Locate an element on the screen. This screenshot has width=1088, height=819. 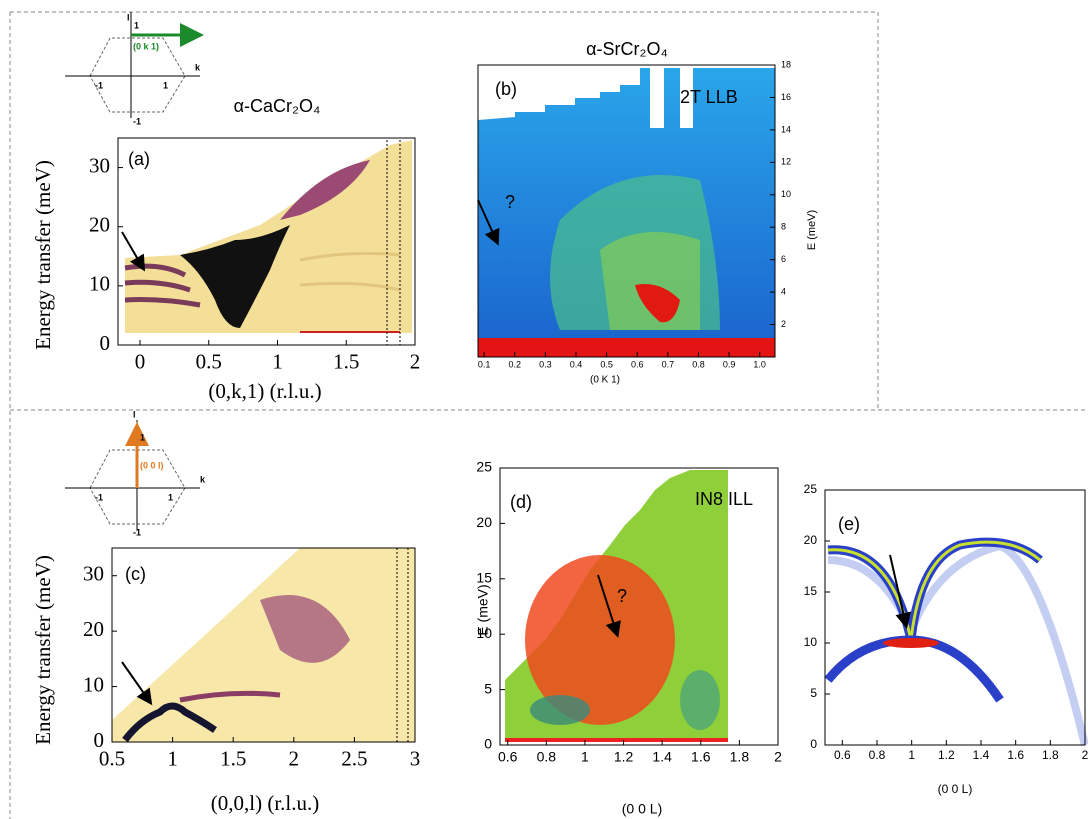
panel-title: α-CaCr₂O₄ is located at coordinates (277, 106).